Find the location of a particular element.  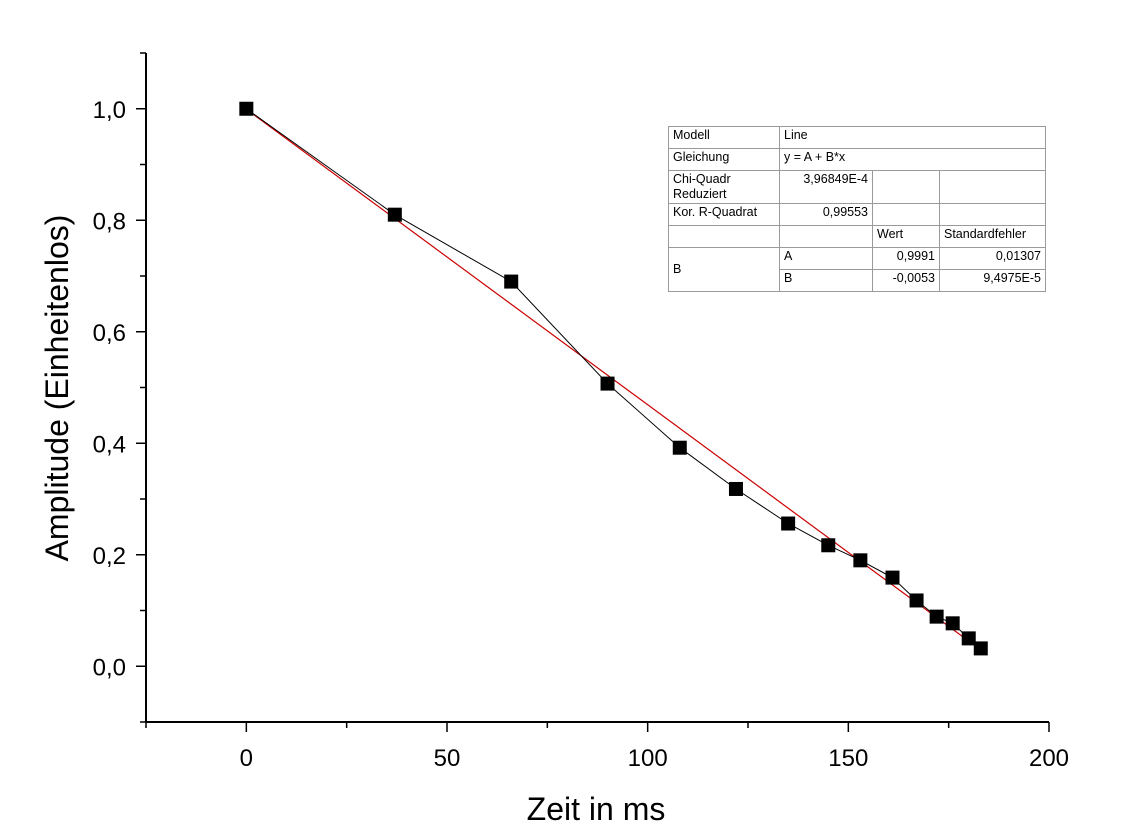

x-tick-label: 200 is located at coordinates (1049, 758).